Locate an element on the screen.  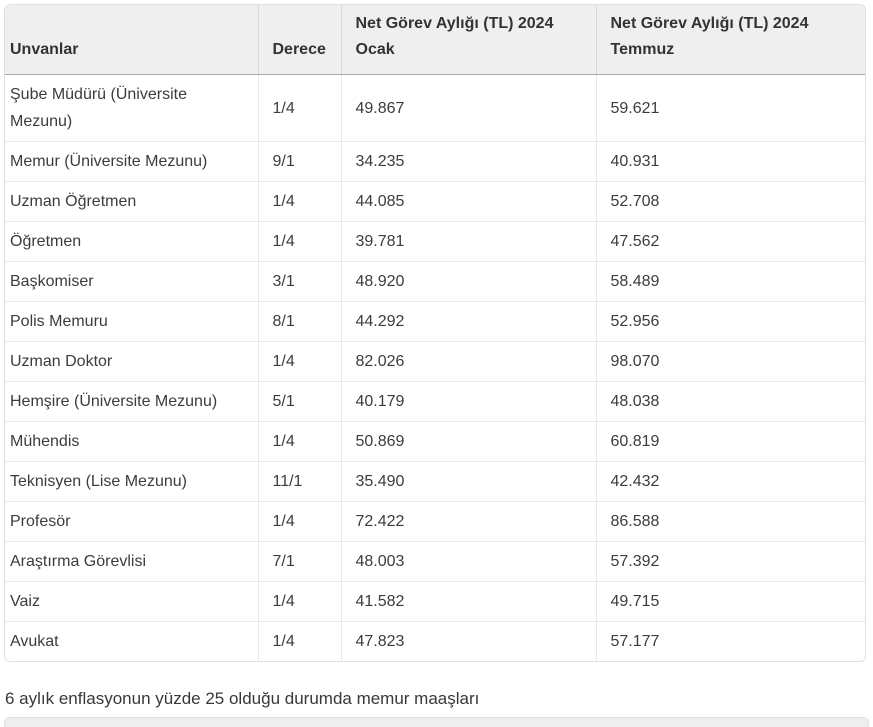
cell-title: Başkomiser is located at coordinates (131, 281).